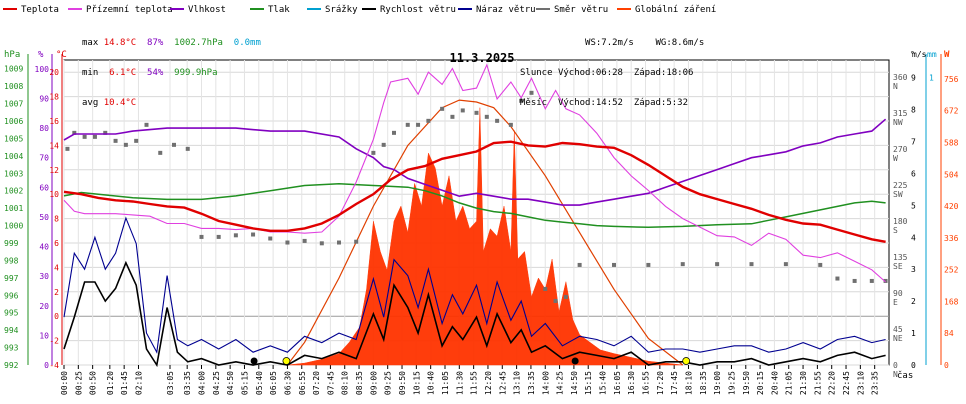 This screenshot has width=966, height=404. What do you see at coordinates (244, 383) in the screenshot?
I see `x-tick-label: 05:15` at bounding box center [244, 383].